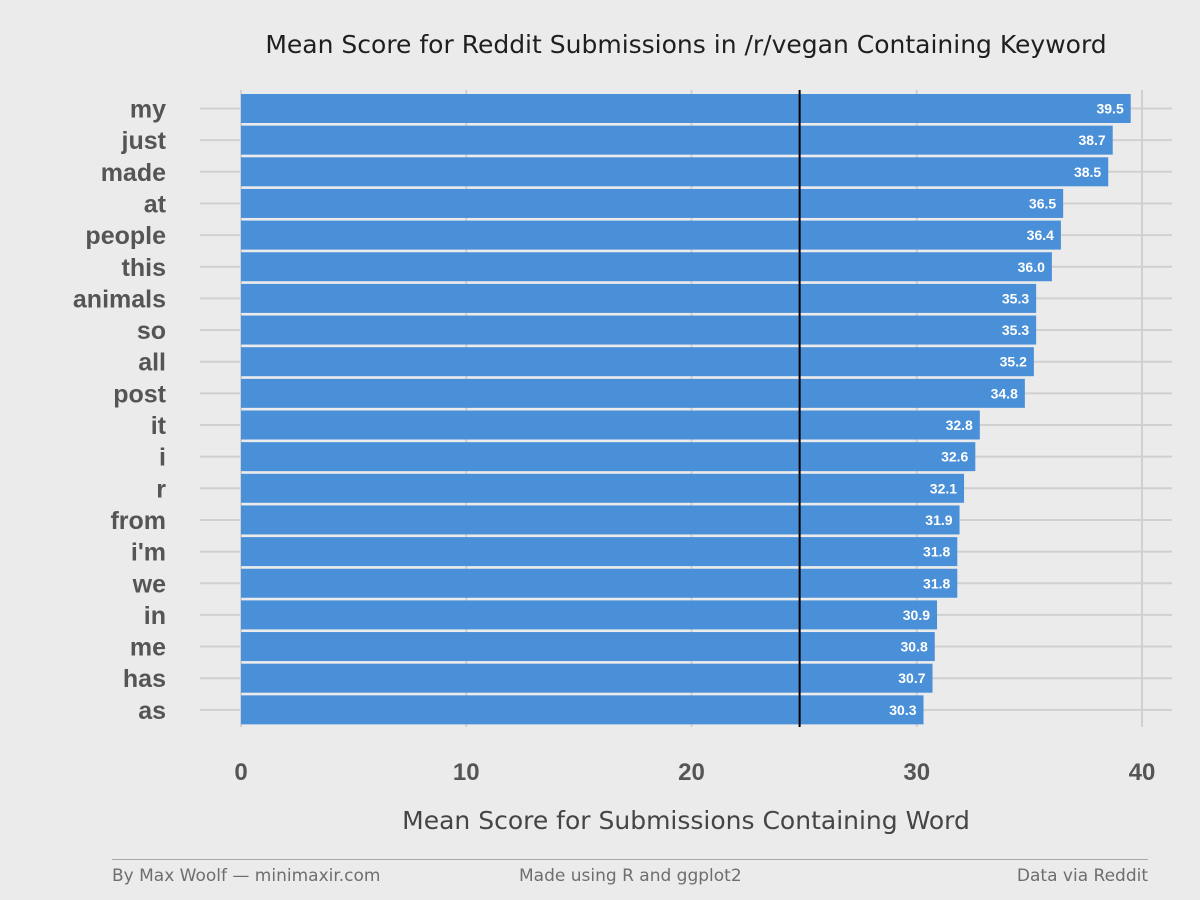 The width and height of the screenshot is (1200, 900). Describe the element at coordinates (1082, 876) in the screenshot. I see `footer-source: Data via Reddit` at that location.